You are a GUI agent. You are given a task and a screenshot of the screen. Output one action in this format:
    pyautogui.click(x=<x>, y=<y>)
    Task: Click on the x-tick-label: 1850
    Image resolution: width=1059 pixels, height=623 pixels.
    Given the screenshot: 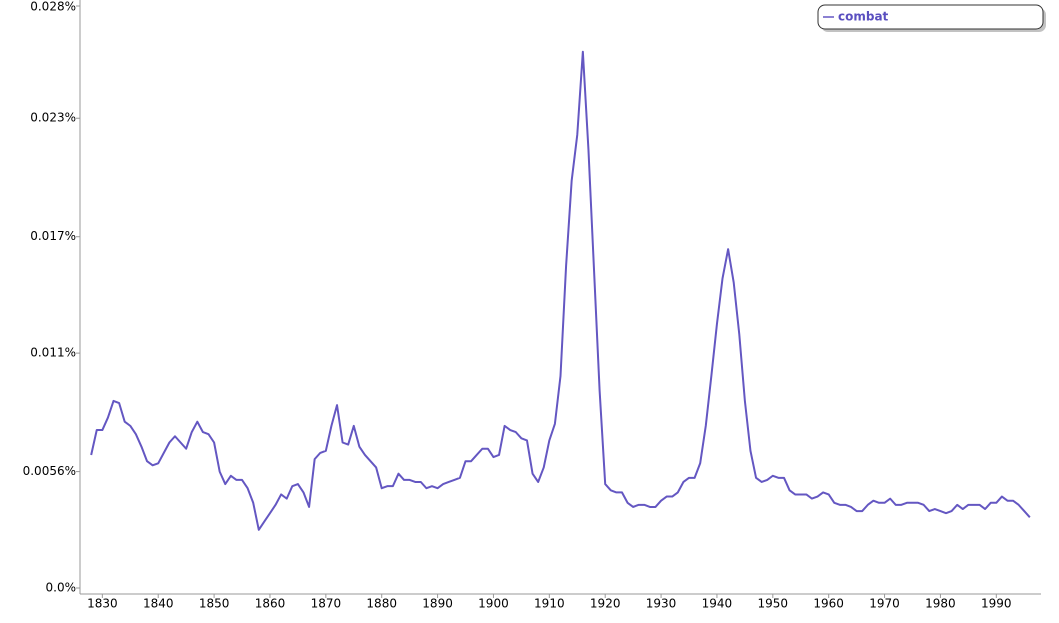 What is the action you would take?
    pyautogui.click(x=214, y=604)
    